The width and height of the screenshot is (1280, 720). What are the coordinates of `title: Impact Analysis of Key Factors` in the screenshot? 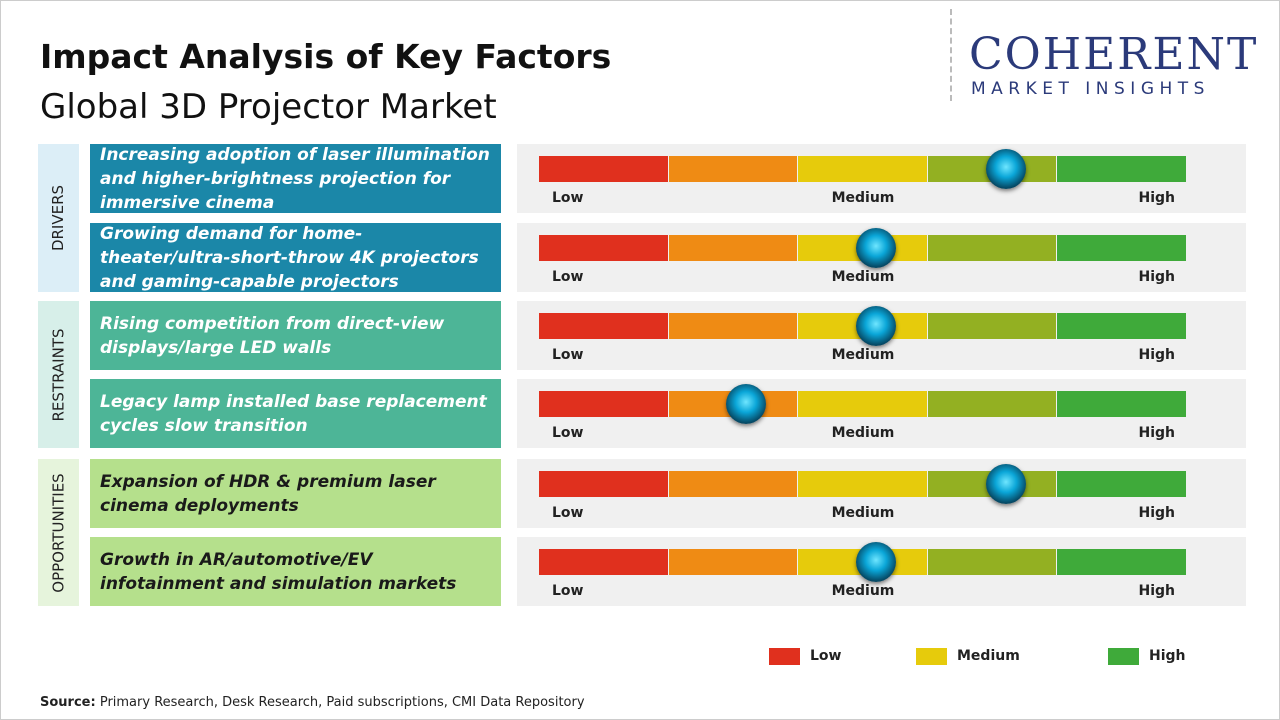 It's located at (326, 56).